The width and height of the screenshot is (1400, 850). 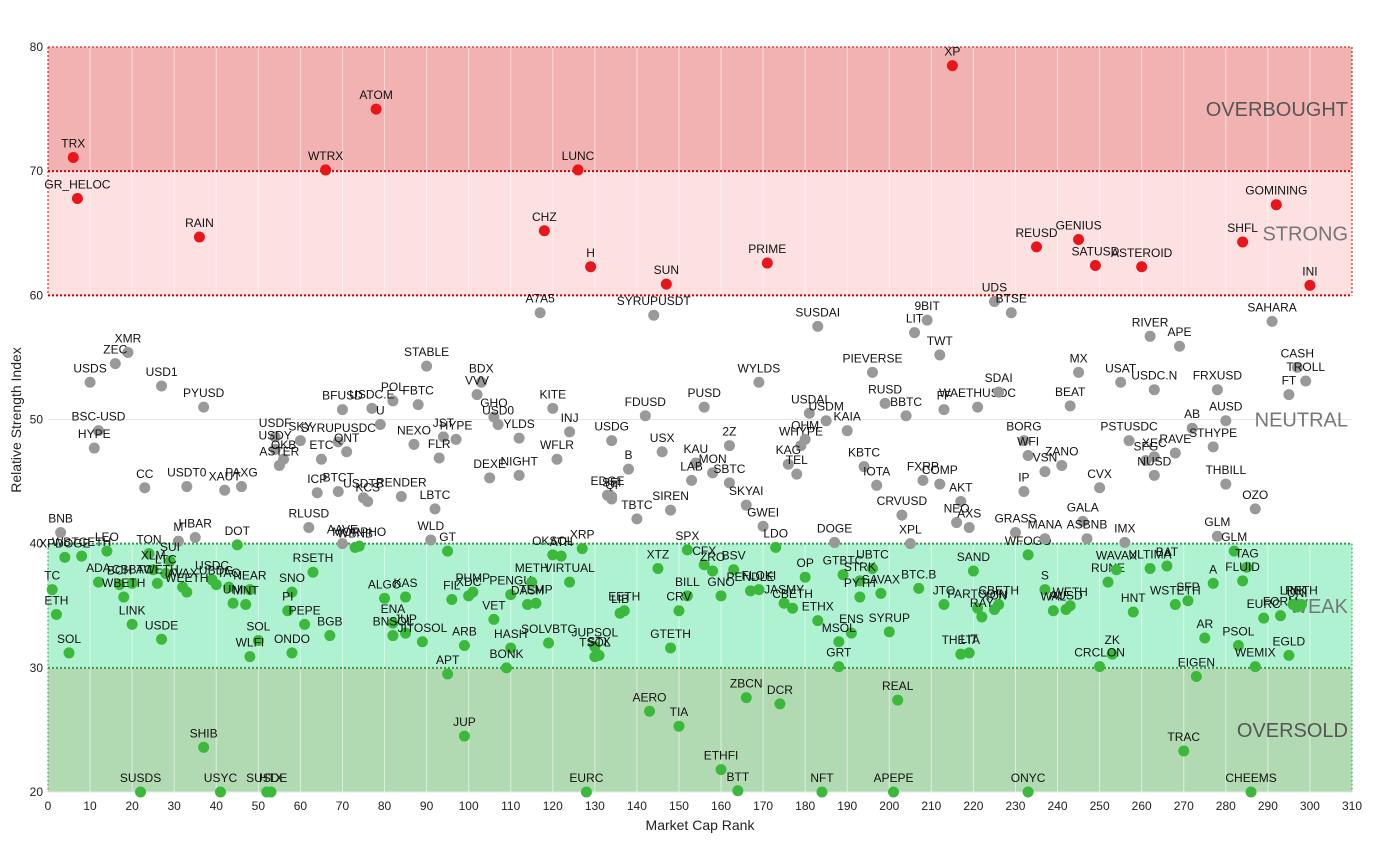 What do you see at coordinates (872, 561) in the screenshot?
I see `data-point: UBTC` at bounding box center [872, 561].